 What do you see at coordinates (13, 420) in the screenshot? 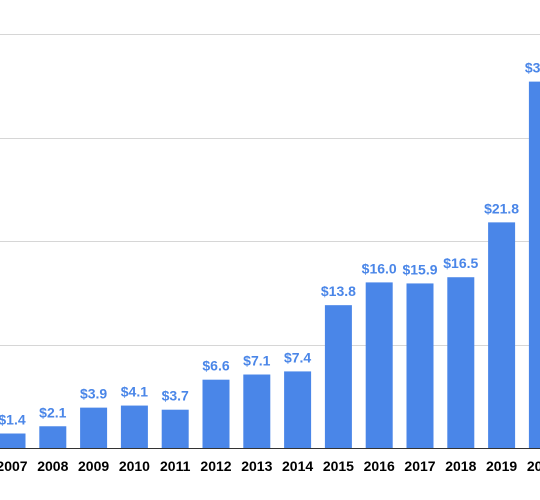
I see `data-label-2007: $1.4` at bounding box center [13, 420].